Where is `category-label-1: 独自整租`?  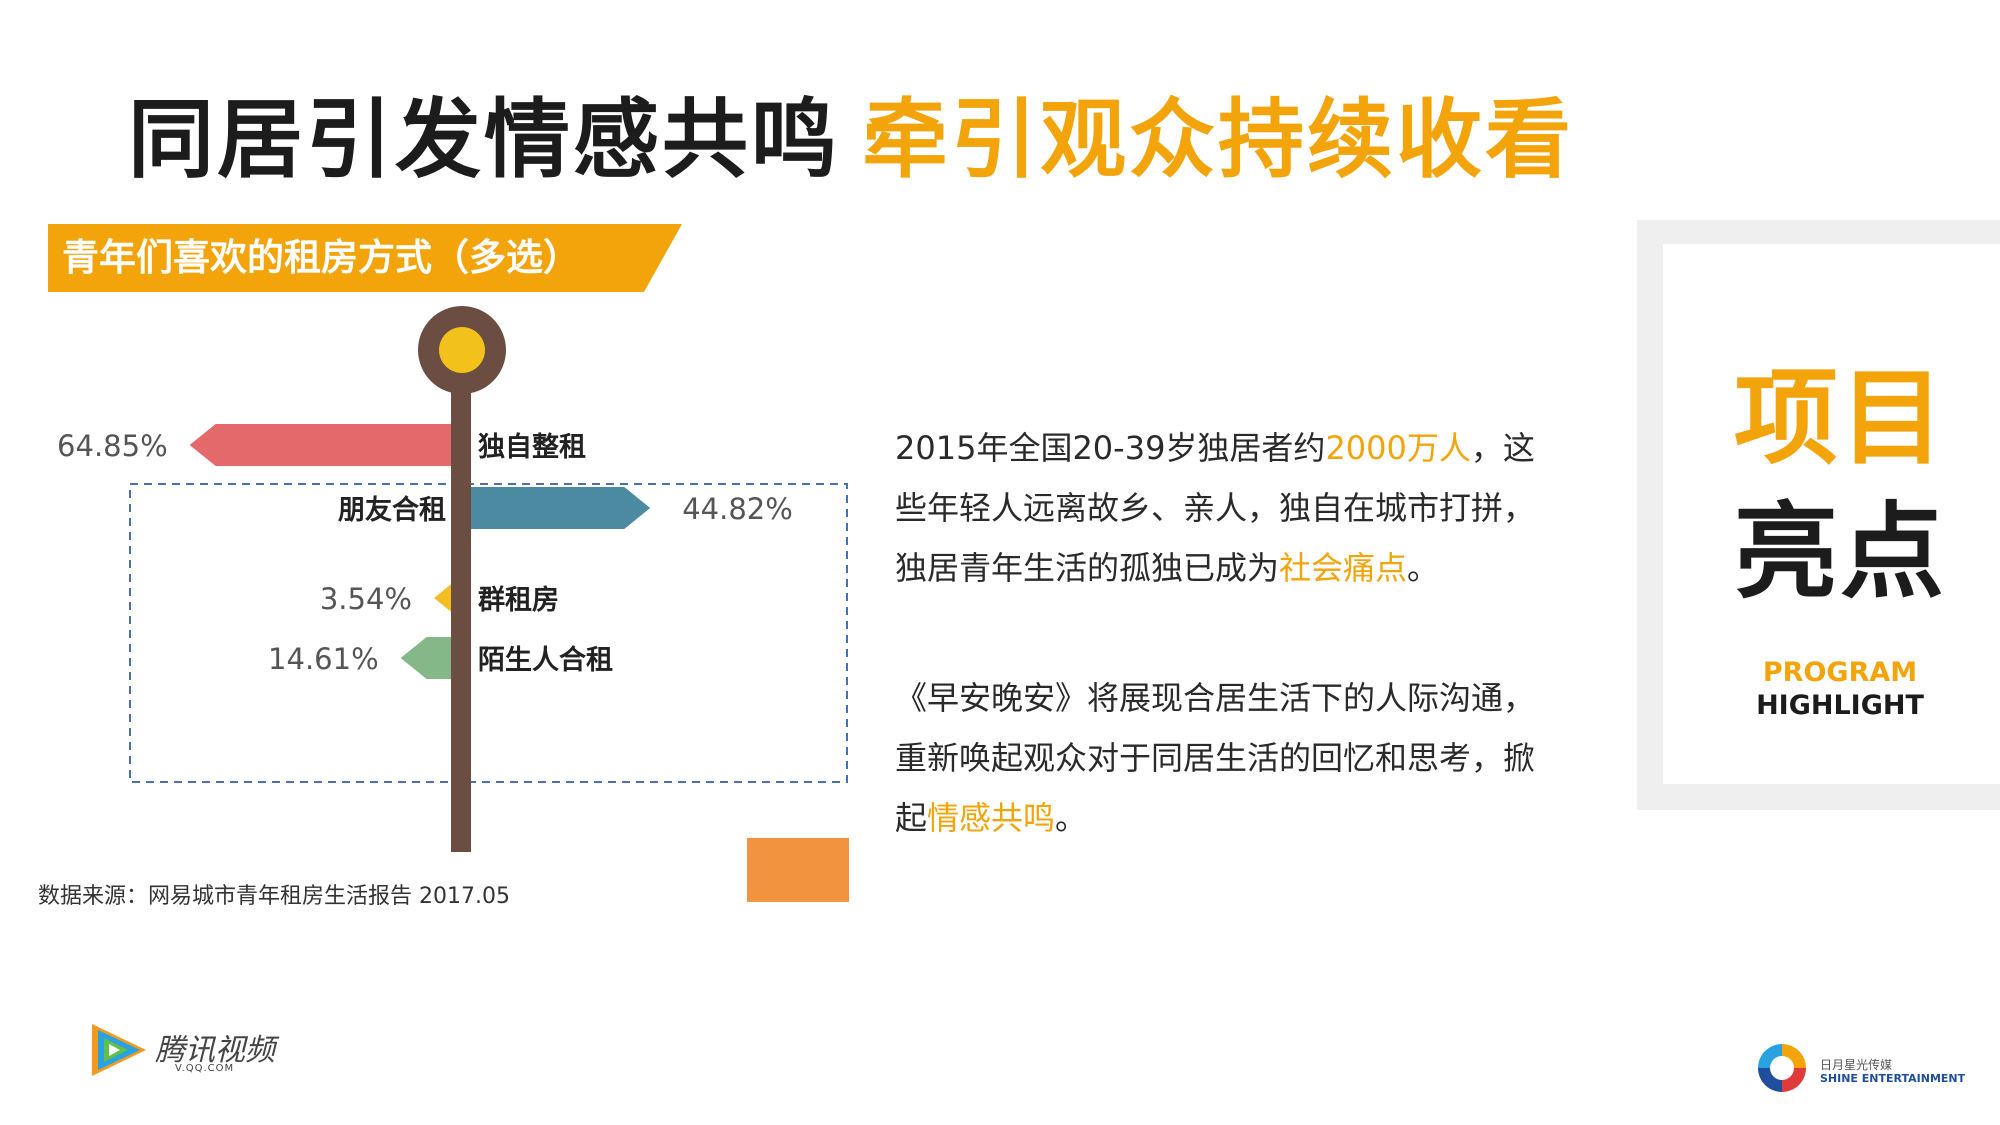 category-label-1: 独自整租 is located at coordinates (532, 447).